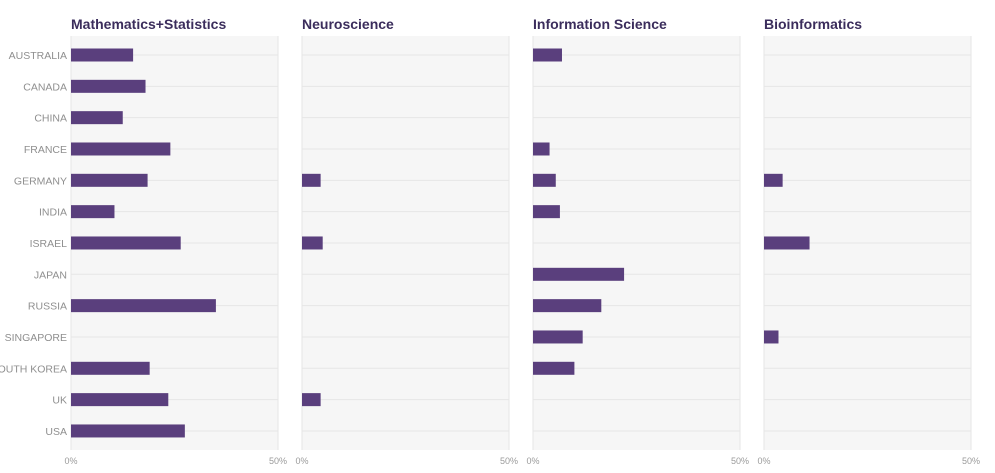 This screenshot has width=995, height=473. What do you see at coordinates (50, 119) in the screenshot?
I see `category-label-china: CHINA` at bounding box center [50, 119].